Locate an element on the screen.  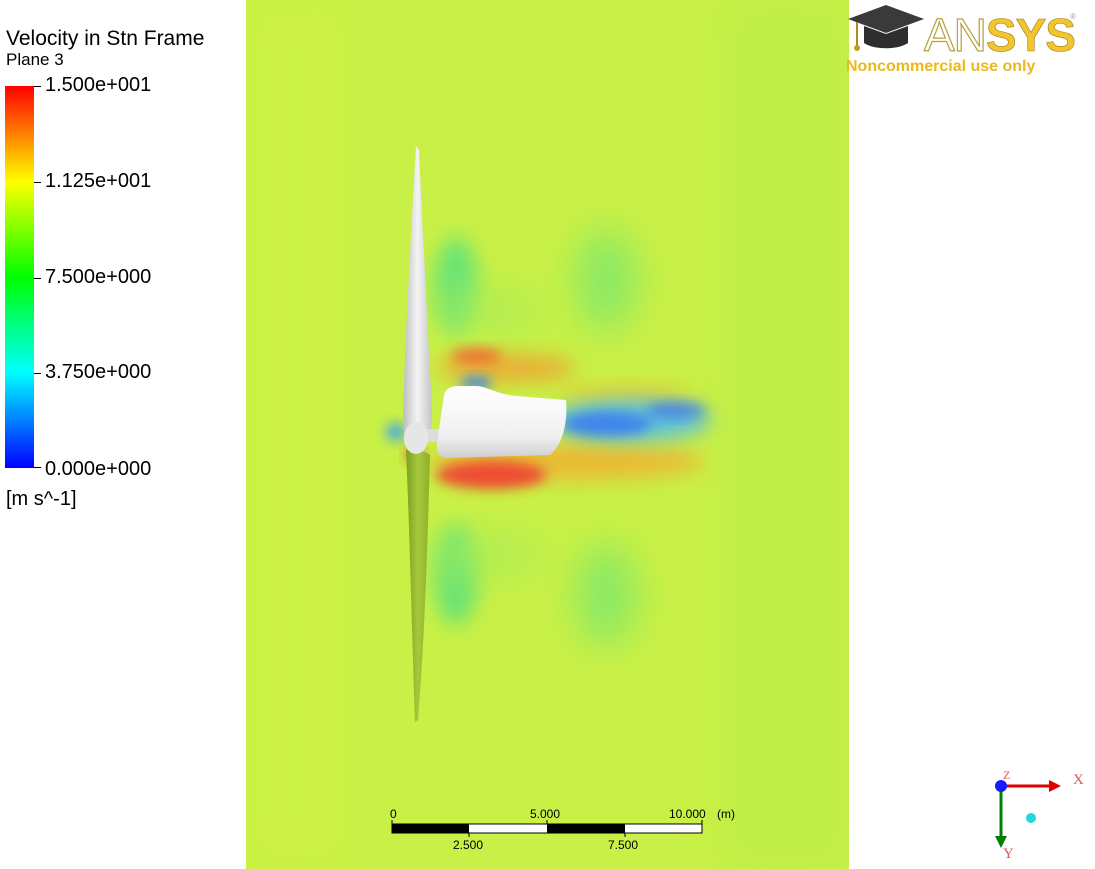
colorbar is located at coordinates (19, 277).